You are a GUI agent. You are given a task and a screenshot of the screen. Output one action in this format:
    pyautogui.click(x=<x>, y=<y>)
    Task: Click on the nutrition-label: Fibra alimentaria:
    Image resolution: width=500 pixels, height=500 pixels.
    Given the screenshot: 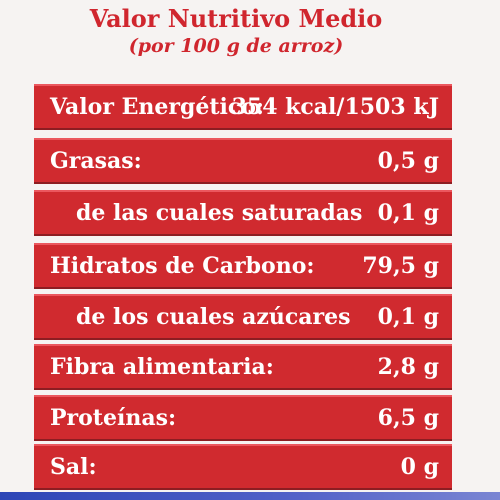 What is the action you would take?
    pyautogui.click(x=162, y=367)
    